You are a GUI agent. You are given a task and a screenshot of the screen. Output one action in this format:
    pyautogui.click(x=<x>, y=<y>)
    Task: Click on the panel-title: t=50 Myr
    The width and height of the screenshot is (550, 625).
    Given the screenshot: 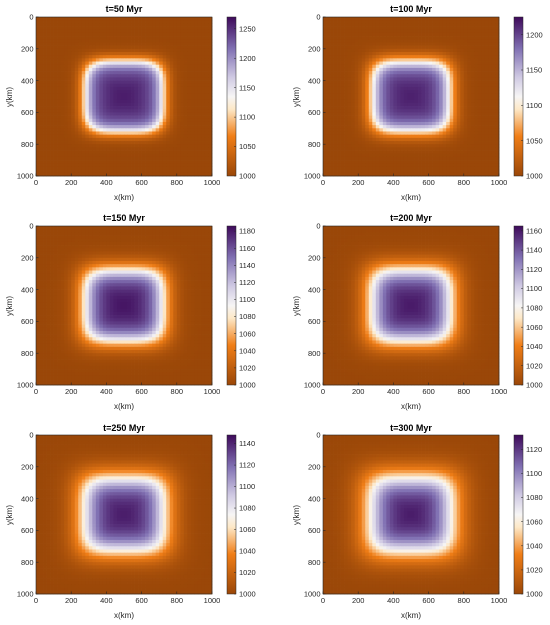 What is the action you would take?
    pyautogui.click(x=124, y=9)
    